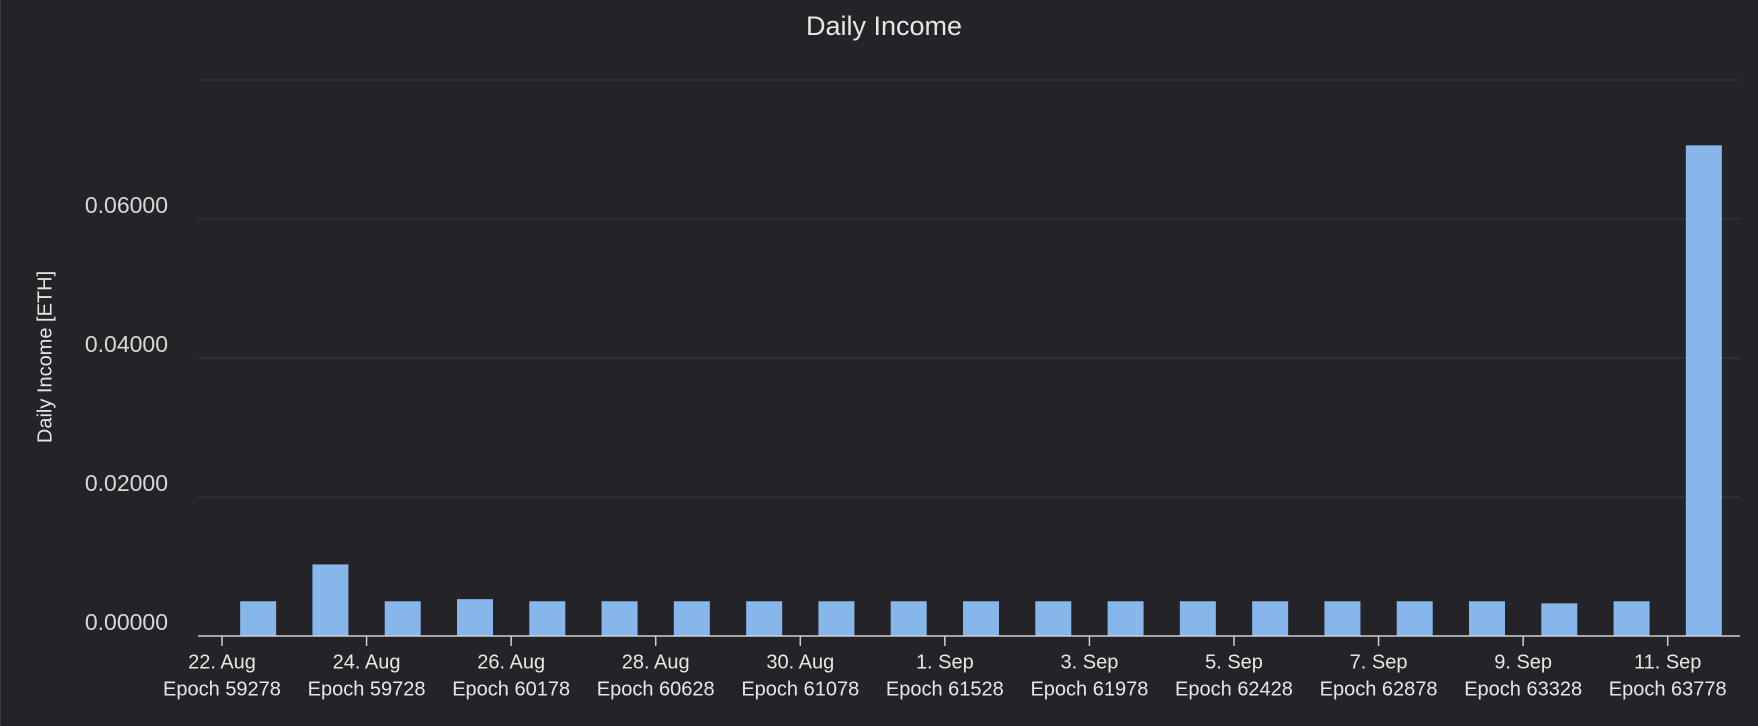  I want to click on x-tick-sublabel: Epoch 62428, so click(1234, 689).